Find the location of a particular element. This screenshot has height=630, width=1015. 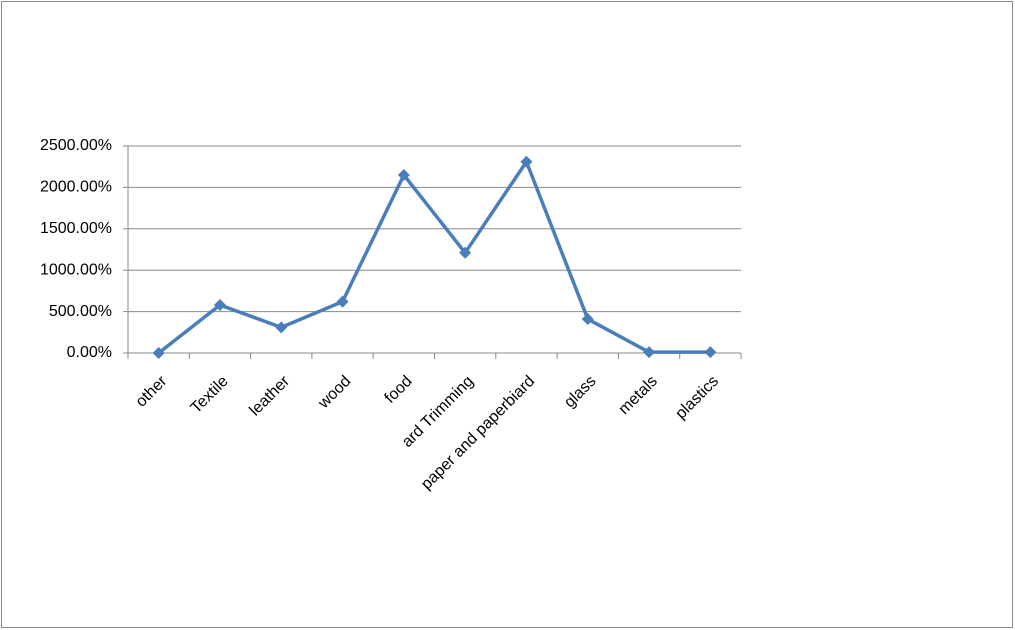

y-tick-label: 0.00% is located at coordinates (89, 352).